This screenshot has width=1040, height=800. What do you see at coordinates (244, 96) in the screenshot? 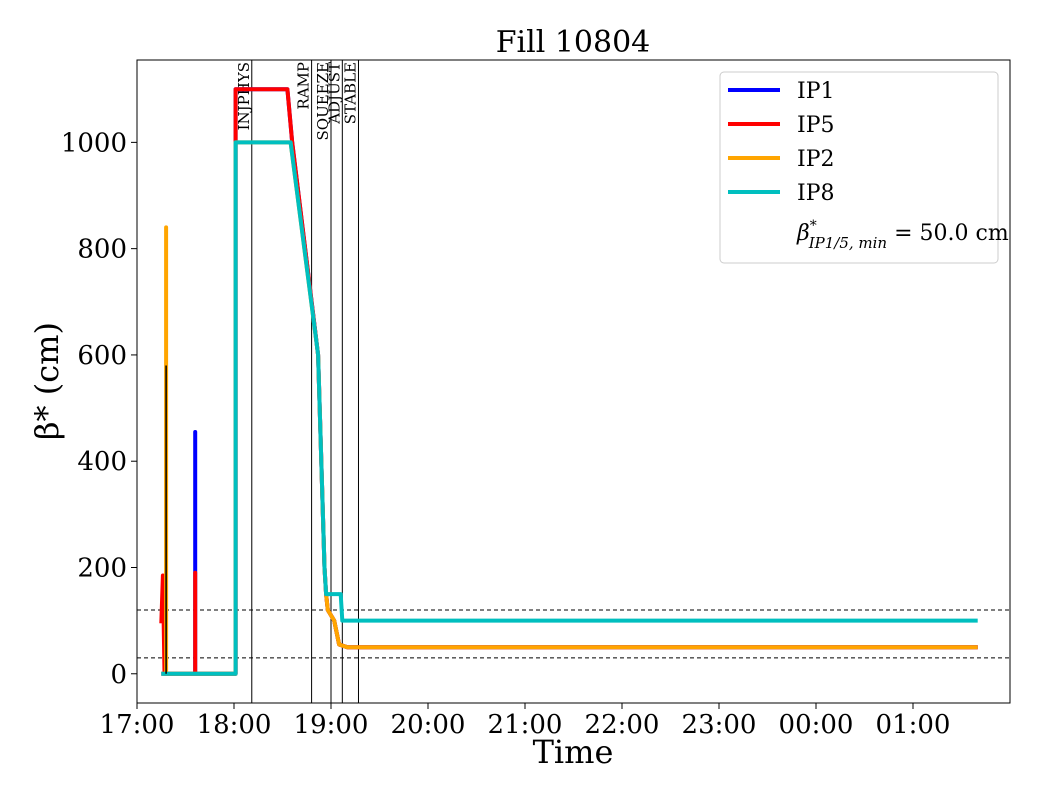
I see `beam-mode-label: INJPHYS` at bounding box center [244, 96].